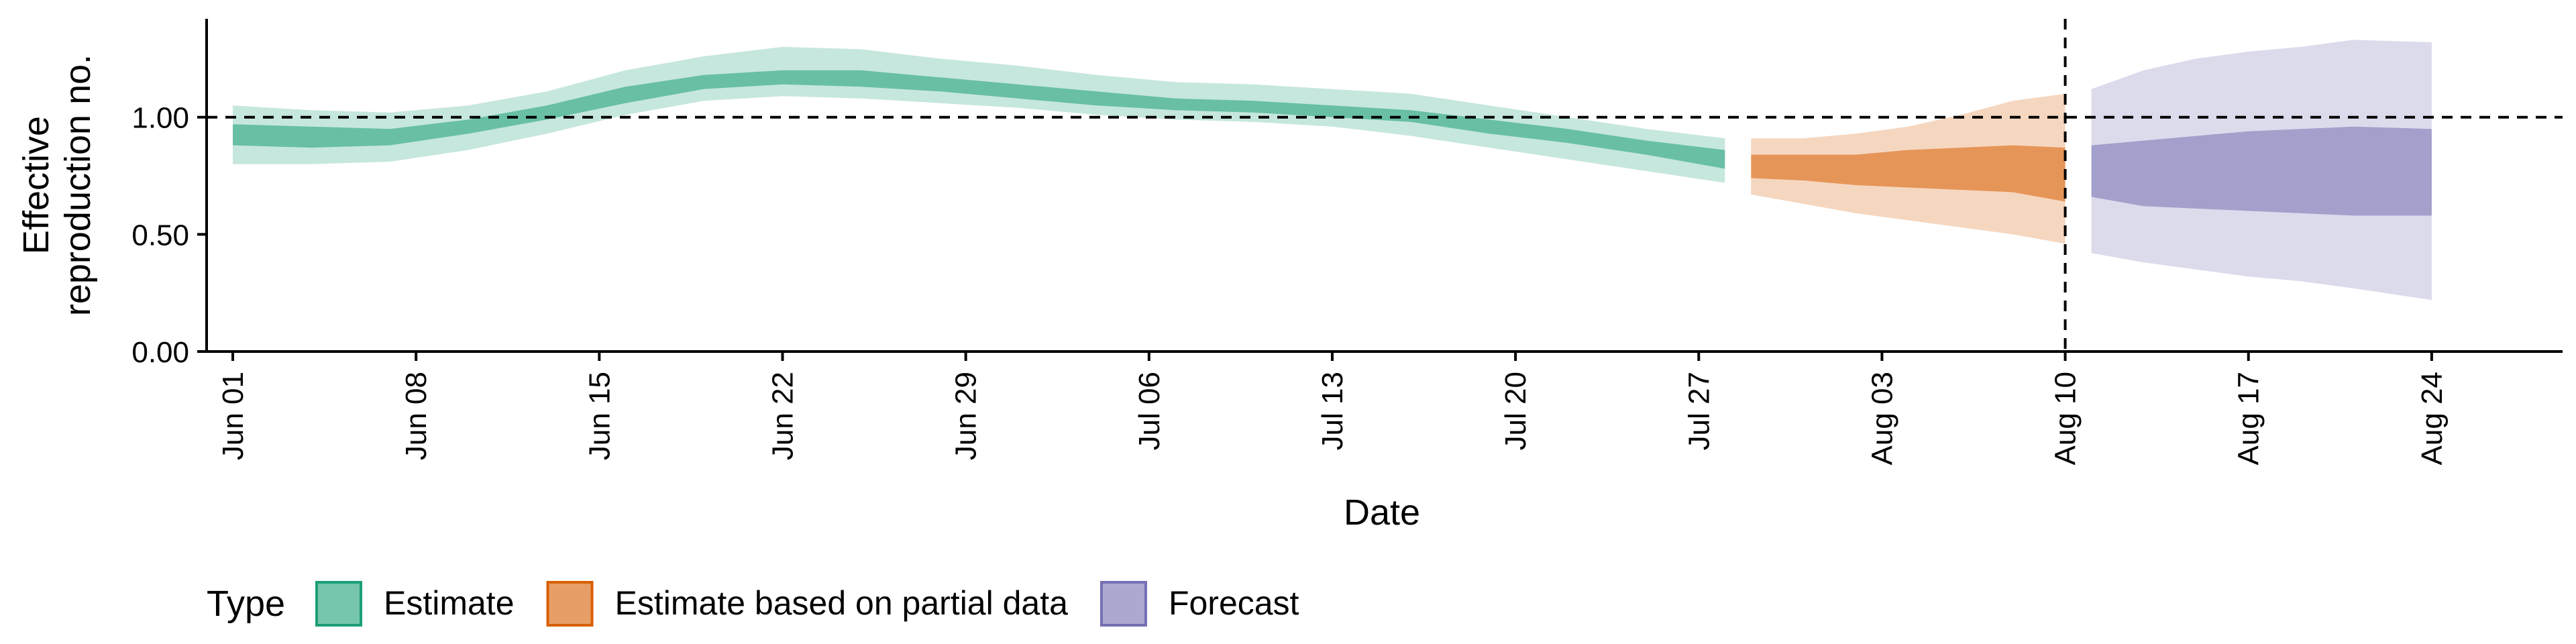 Image resolution: width=2576 pixels, height=644 pixels. Describe the element at coordinates (966, 416) in the screenshot. I see `x-tick-label: Jun 29` at that location.